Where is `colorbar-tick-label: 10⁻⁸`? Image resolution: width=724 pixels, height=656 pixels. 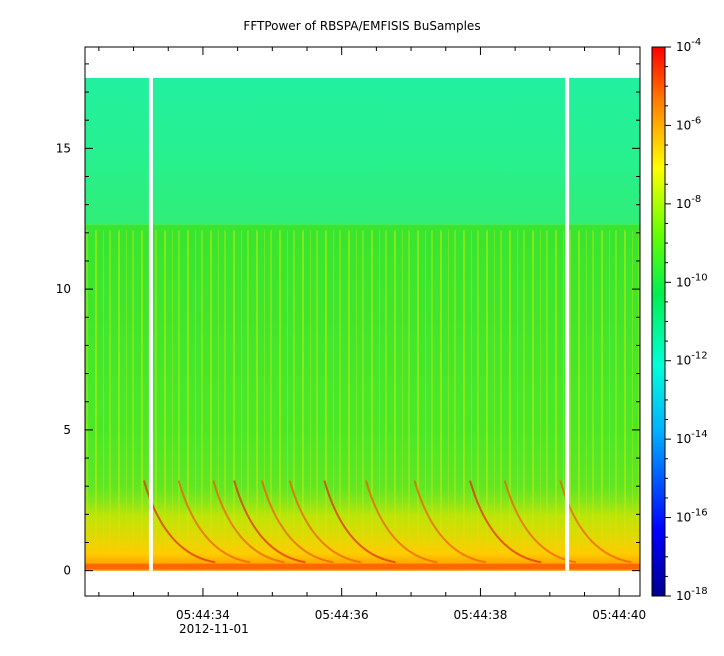
colorbar-tick-label: 10⁻⁸ is located at coordinates (688, 202).